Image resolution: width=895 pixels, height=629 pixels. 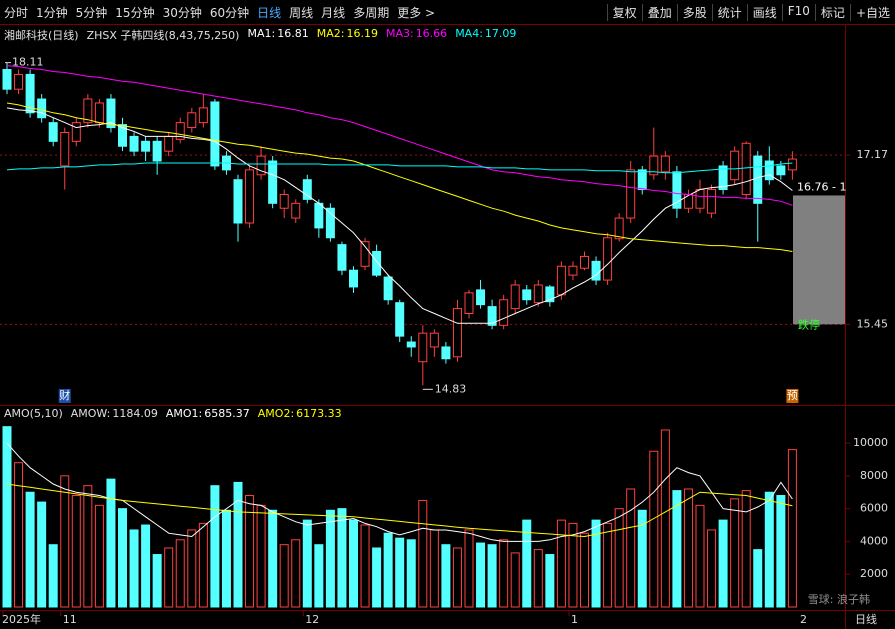 I want to click on toolbar-button: 60分钟, so click(x=229, y=12).